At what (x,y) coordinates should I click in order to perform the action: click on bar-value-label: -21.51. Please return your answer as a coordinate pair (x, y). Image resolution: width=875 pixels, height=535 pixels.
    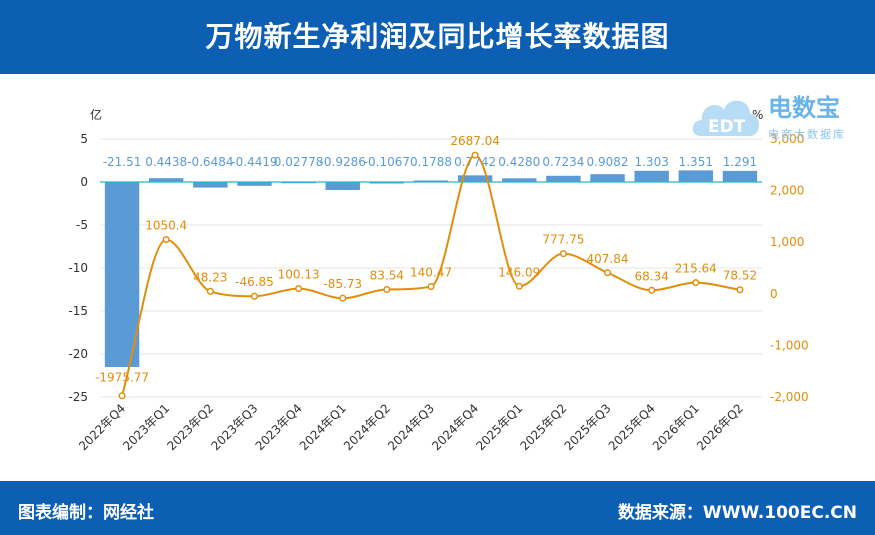
    Looking at the image, I should click on (122, 162).